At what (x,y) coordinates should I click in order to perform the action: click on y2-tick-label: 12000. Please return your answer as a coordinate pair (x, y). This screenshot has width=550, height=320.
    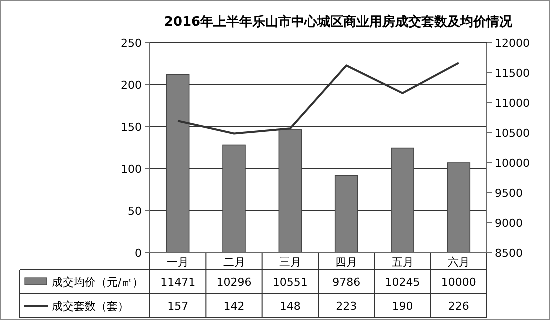
    Looking at the image, I should click on (512, 43).